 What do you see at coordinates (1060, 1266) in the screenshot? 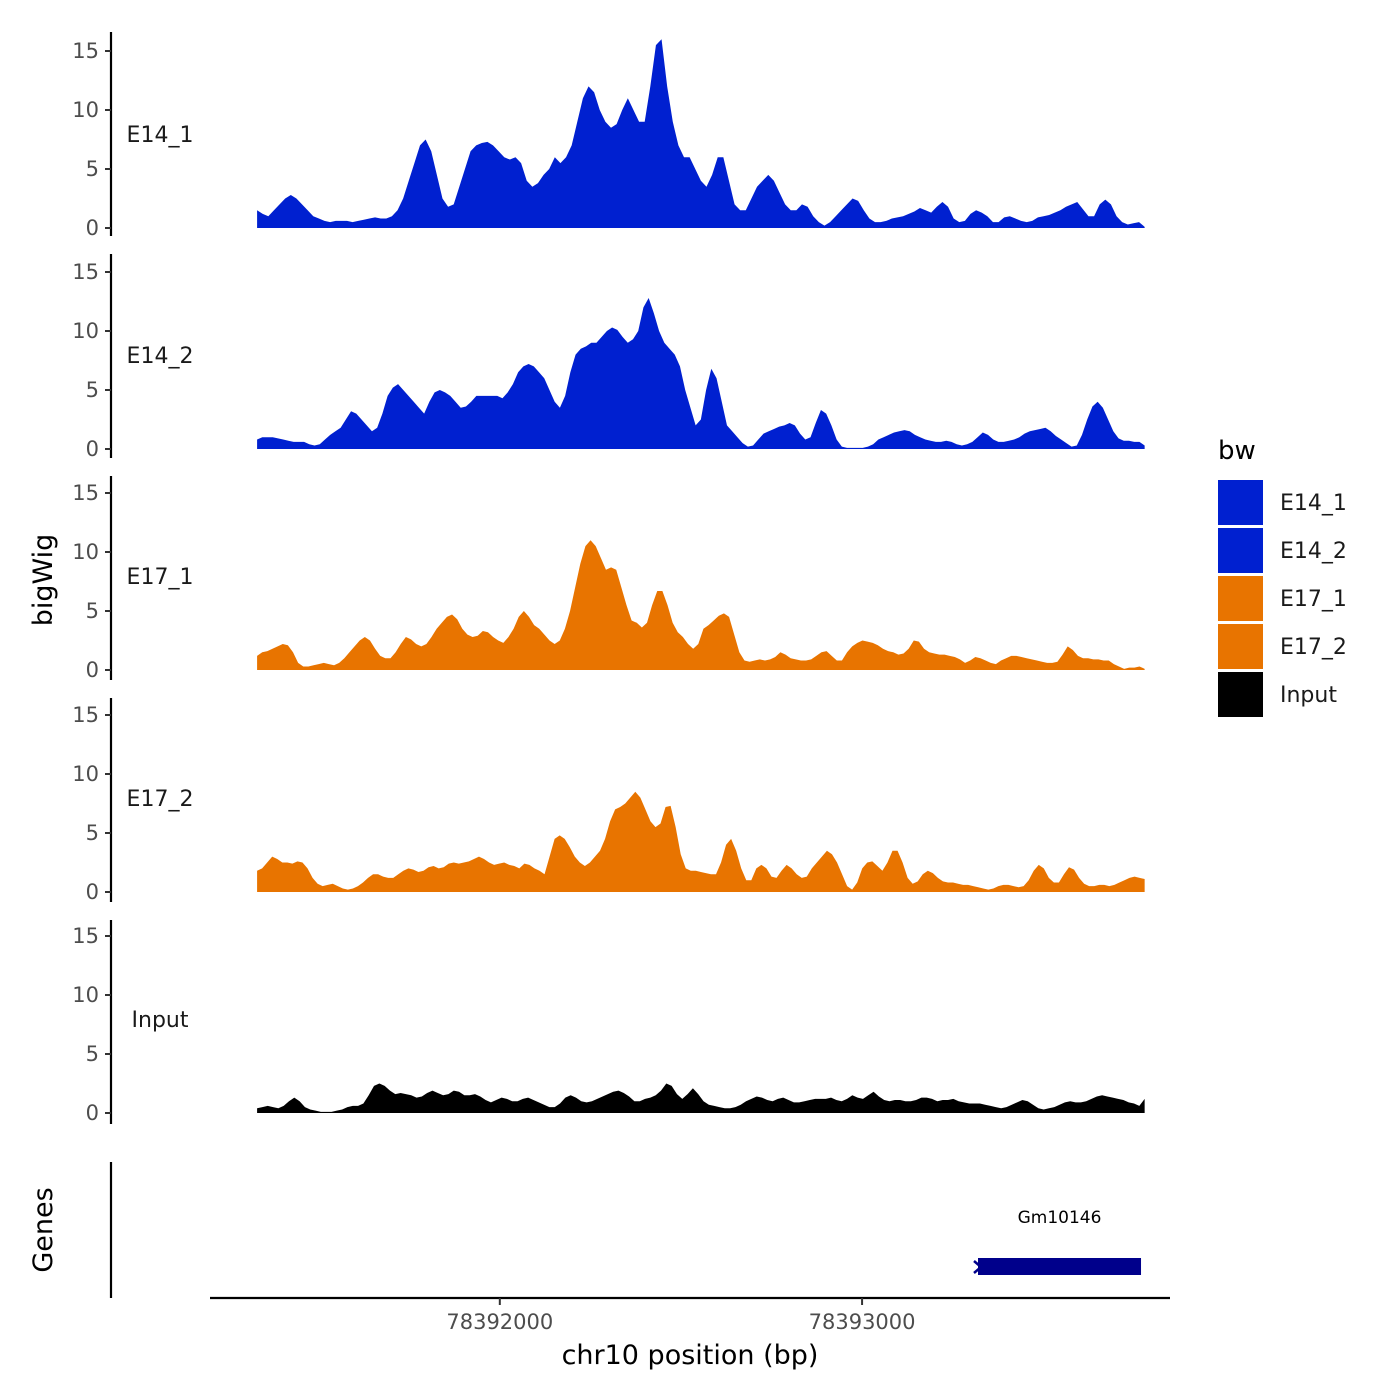
I see `gene-body` at bounding box center [1060, 1266].